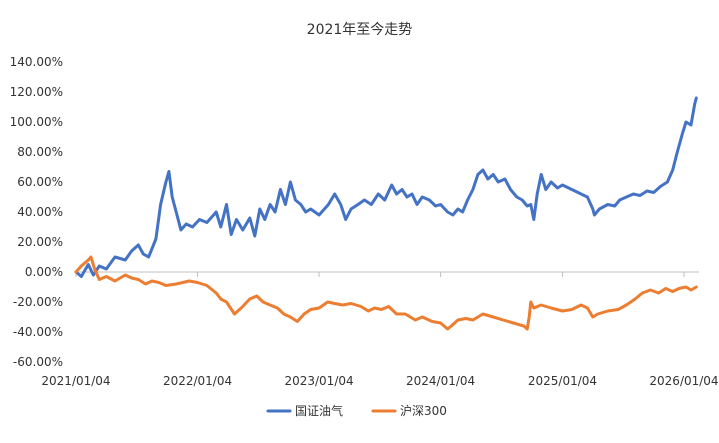 The width and height of the screenshot is (719, 443). I want to click on y-tick-label: -60.00%, so click(38, 362).